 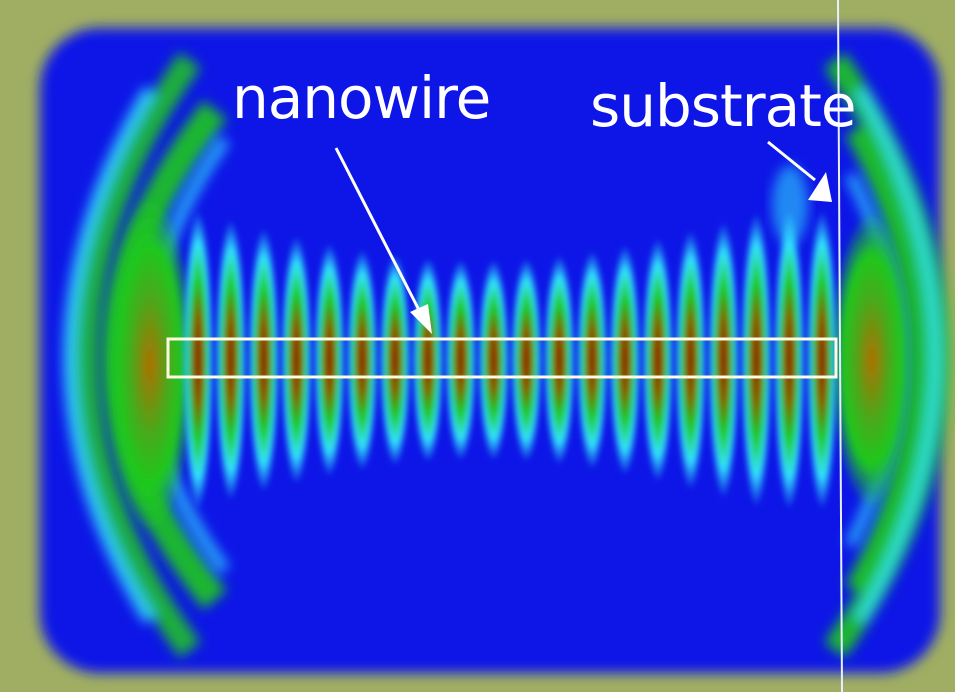 I want to click on nanowire-arrow, so click(x=383, y=240).